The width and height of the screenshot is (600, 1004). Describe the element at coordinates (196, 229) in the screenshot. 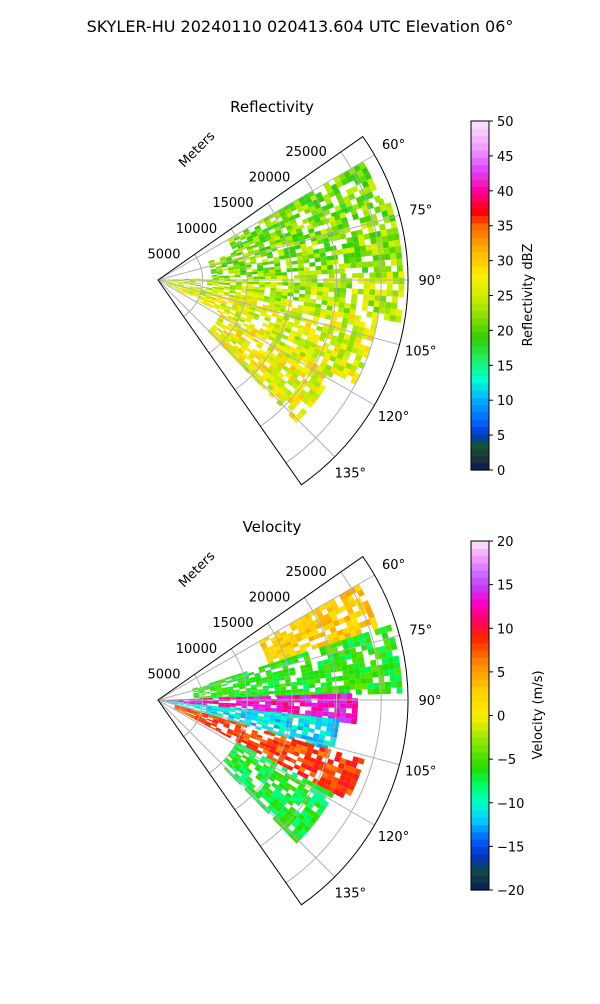

I see `range-tick-label: 10000` at that location.